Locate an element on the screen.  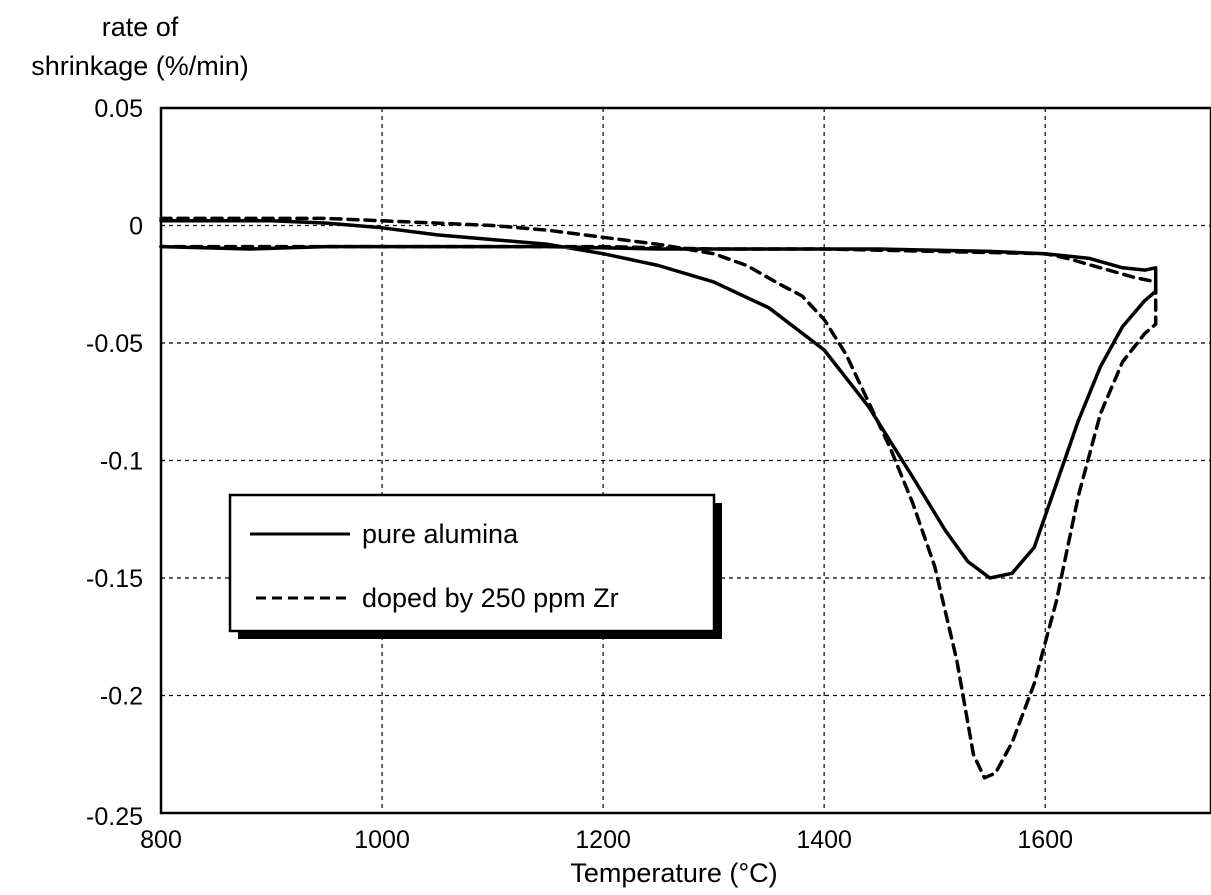
y-axis-label-line2: shrinkage (%/min) is located at coordinates (140, 66).